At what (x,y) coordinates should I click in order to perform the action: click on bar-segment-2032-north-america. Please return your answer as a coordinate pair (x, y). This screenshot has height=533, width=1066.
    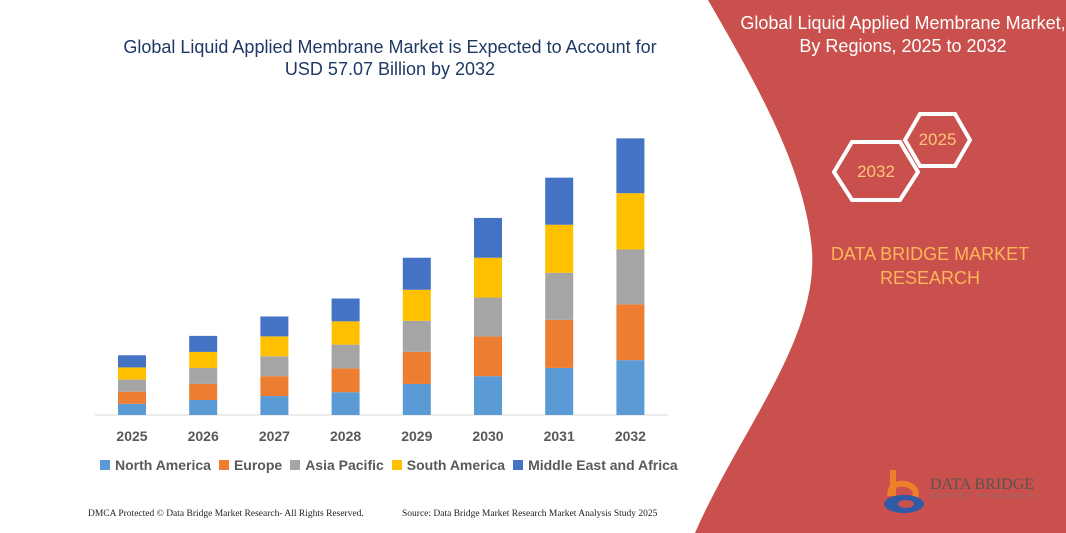
    Looking at the image, I should click on (630, 387).